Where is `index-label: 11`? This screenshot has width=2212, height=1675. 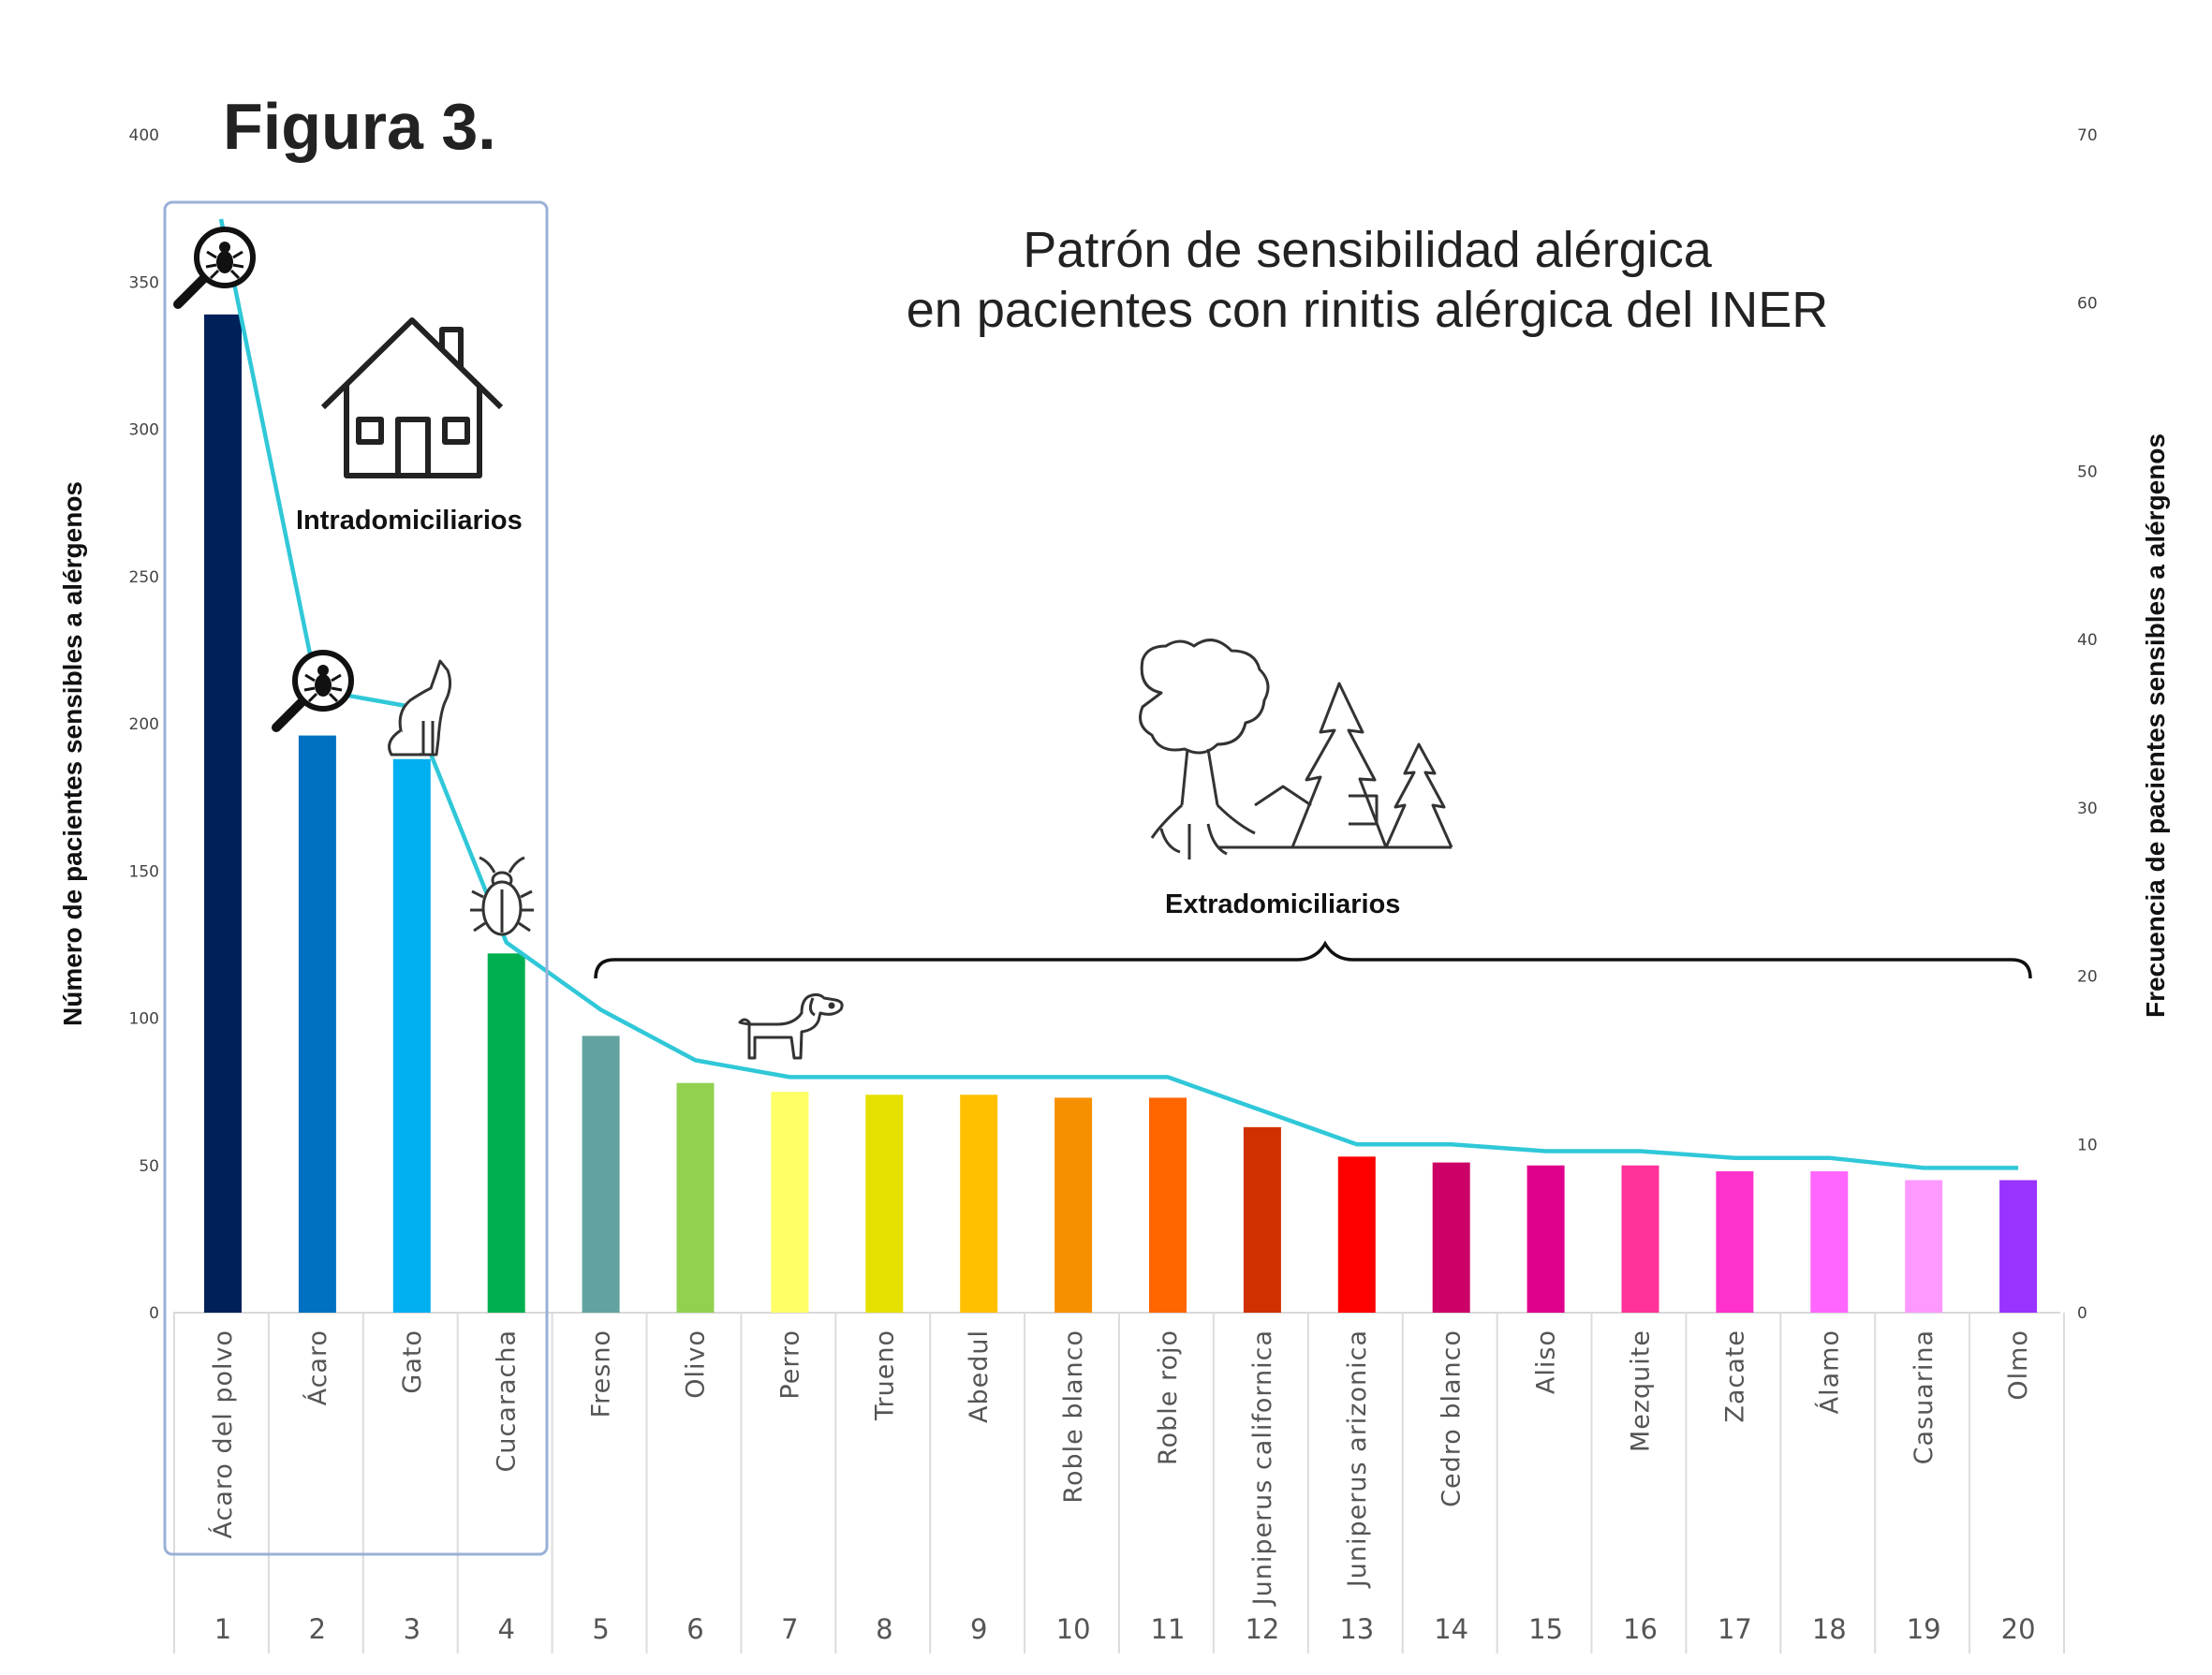 index-label: 11 is located at coordinates (1168, 1629).